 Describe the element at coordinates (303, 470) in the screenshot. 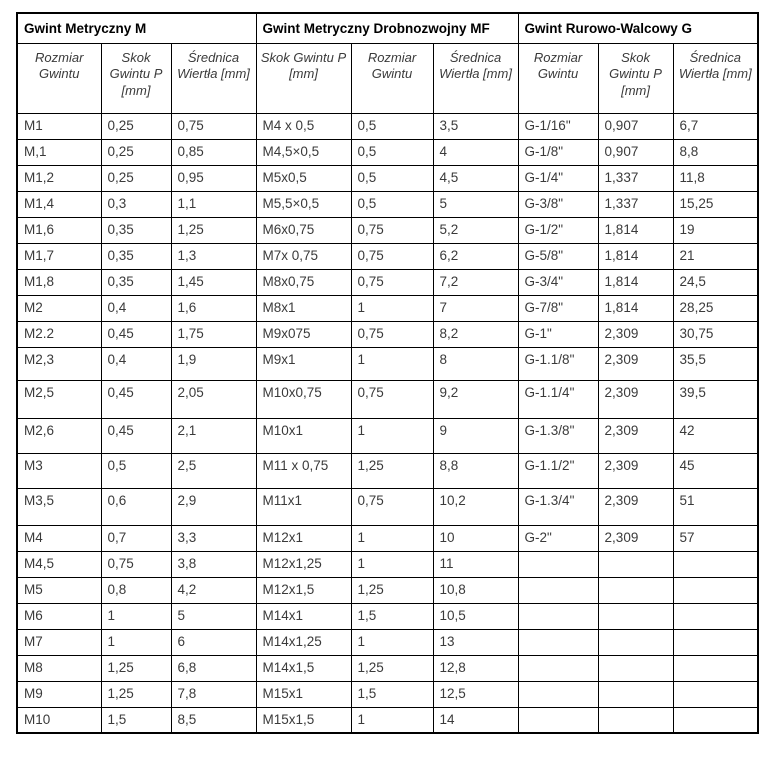

I see `table-cell: M11 x 0,75` at that location.